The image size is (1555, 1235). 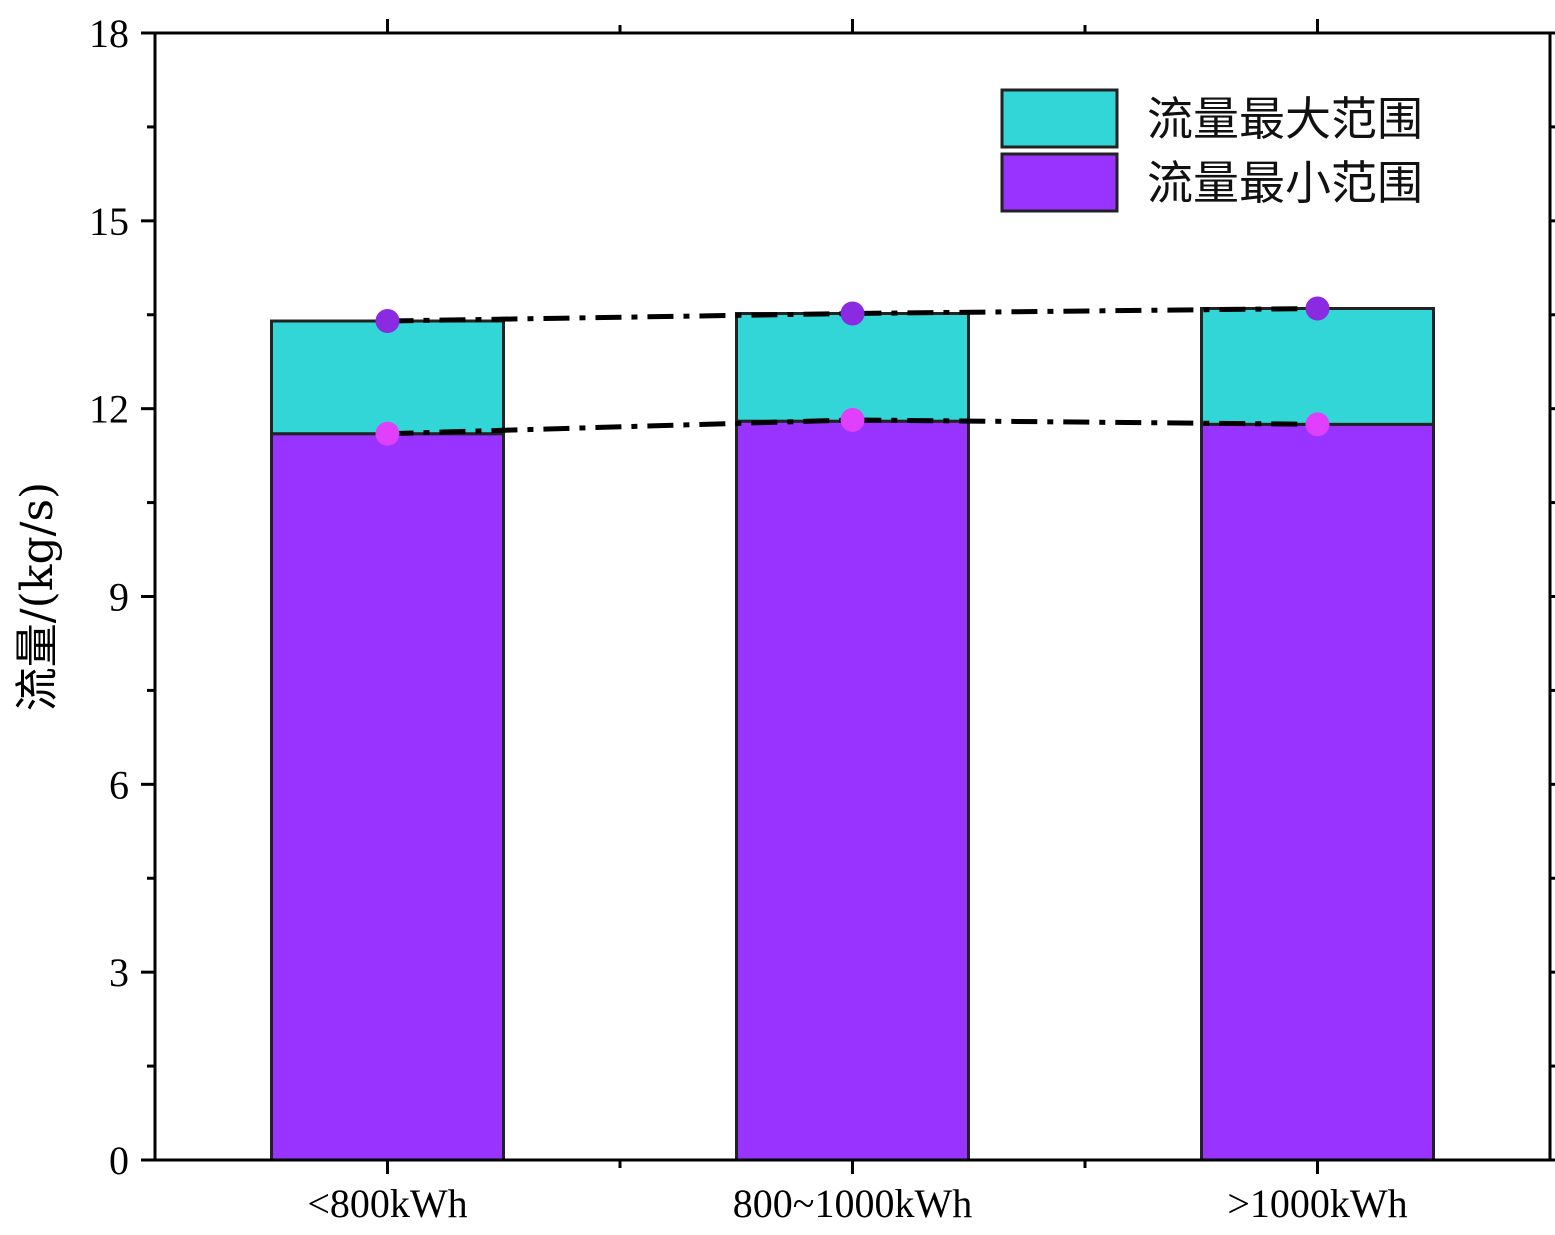 What do you see at coordinates (119, 597) in the screenshot?
I see `y-tick-label-3: 9` at bounding box center [119, 597].